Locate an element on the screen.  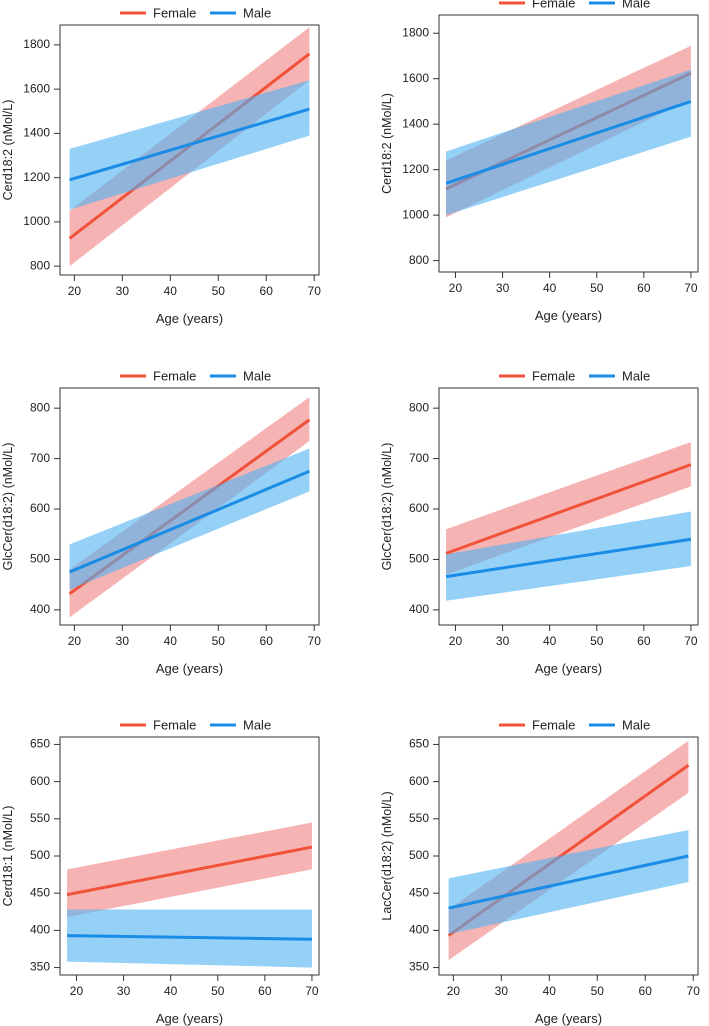
y-axis-label: Cerd18:1 (nMol/L) is located at coordinates (8, 856).